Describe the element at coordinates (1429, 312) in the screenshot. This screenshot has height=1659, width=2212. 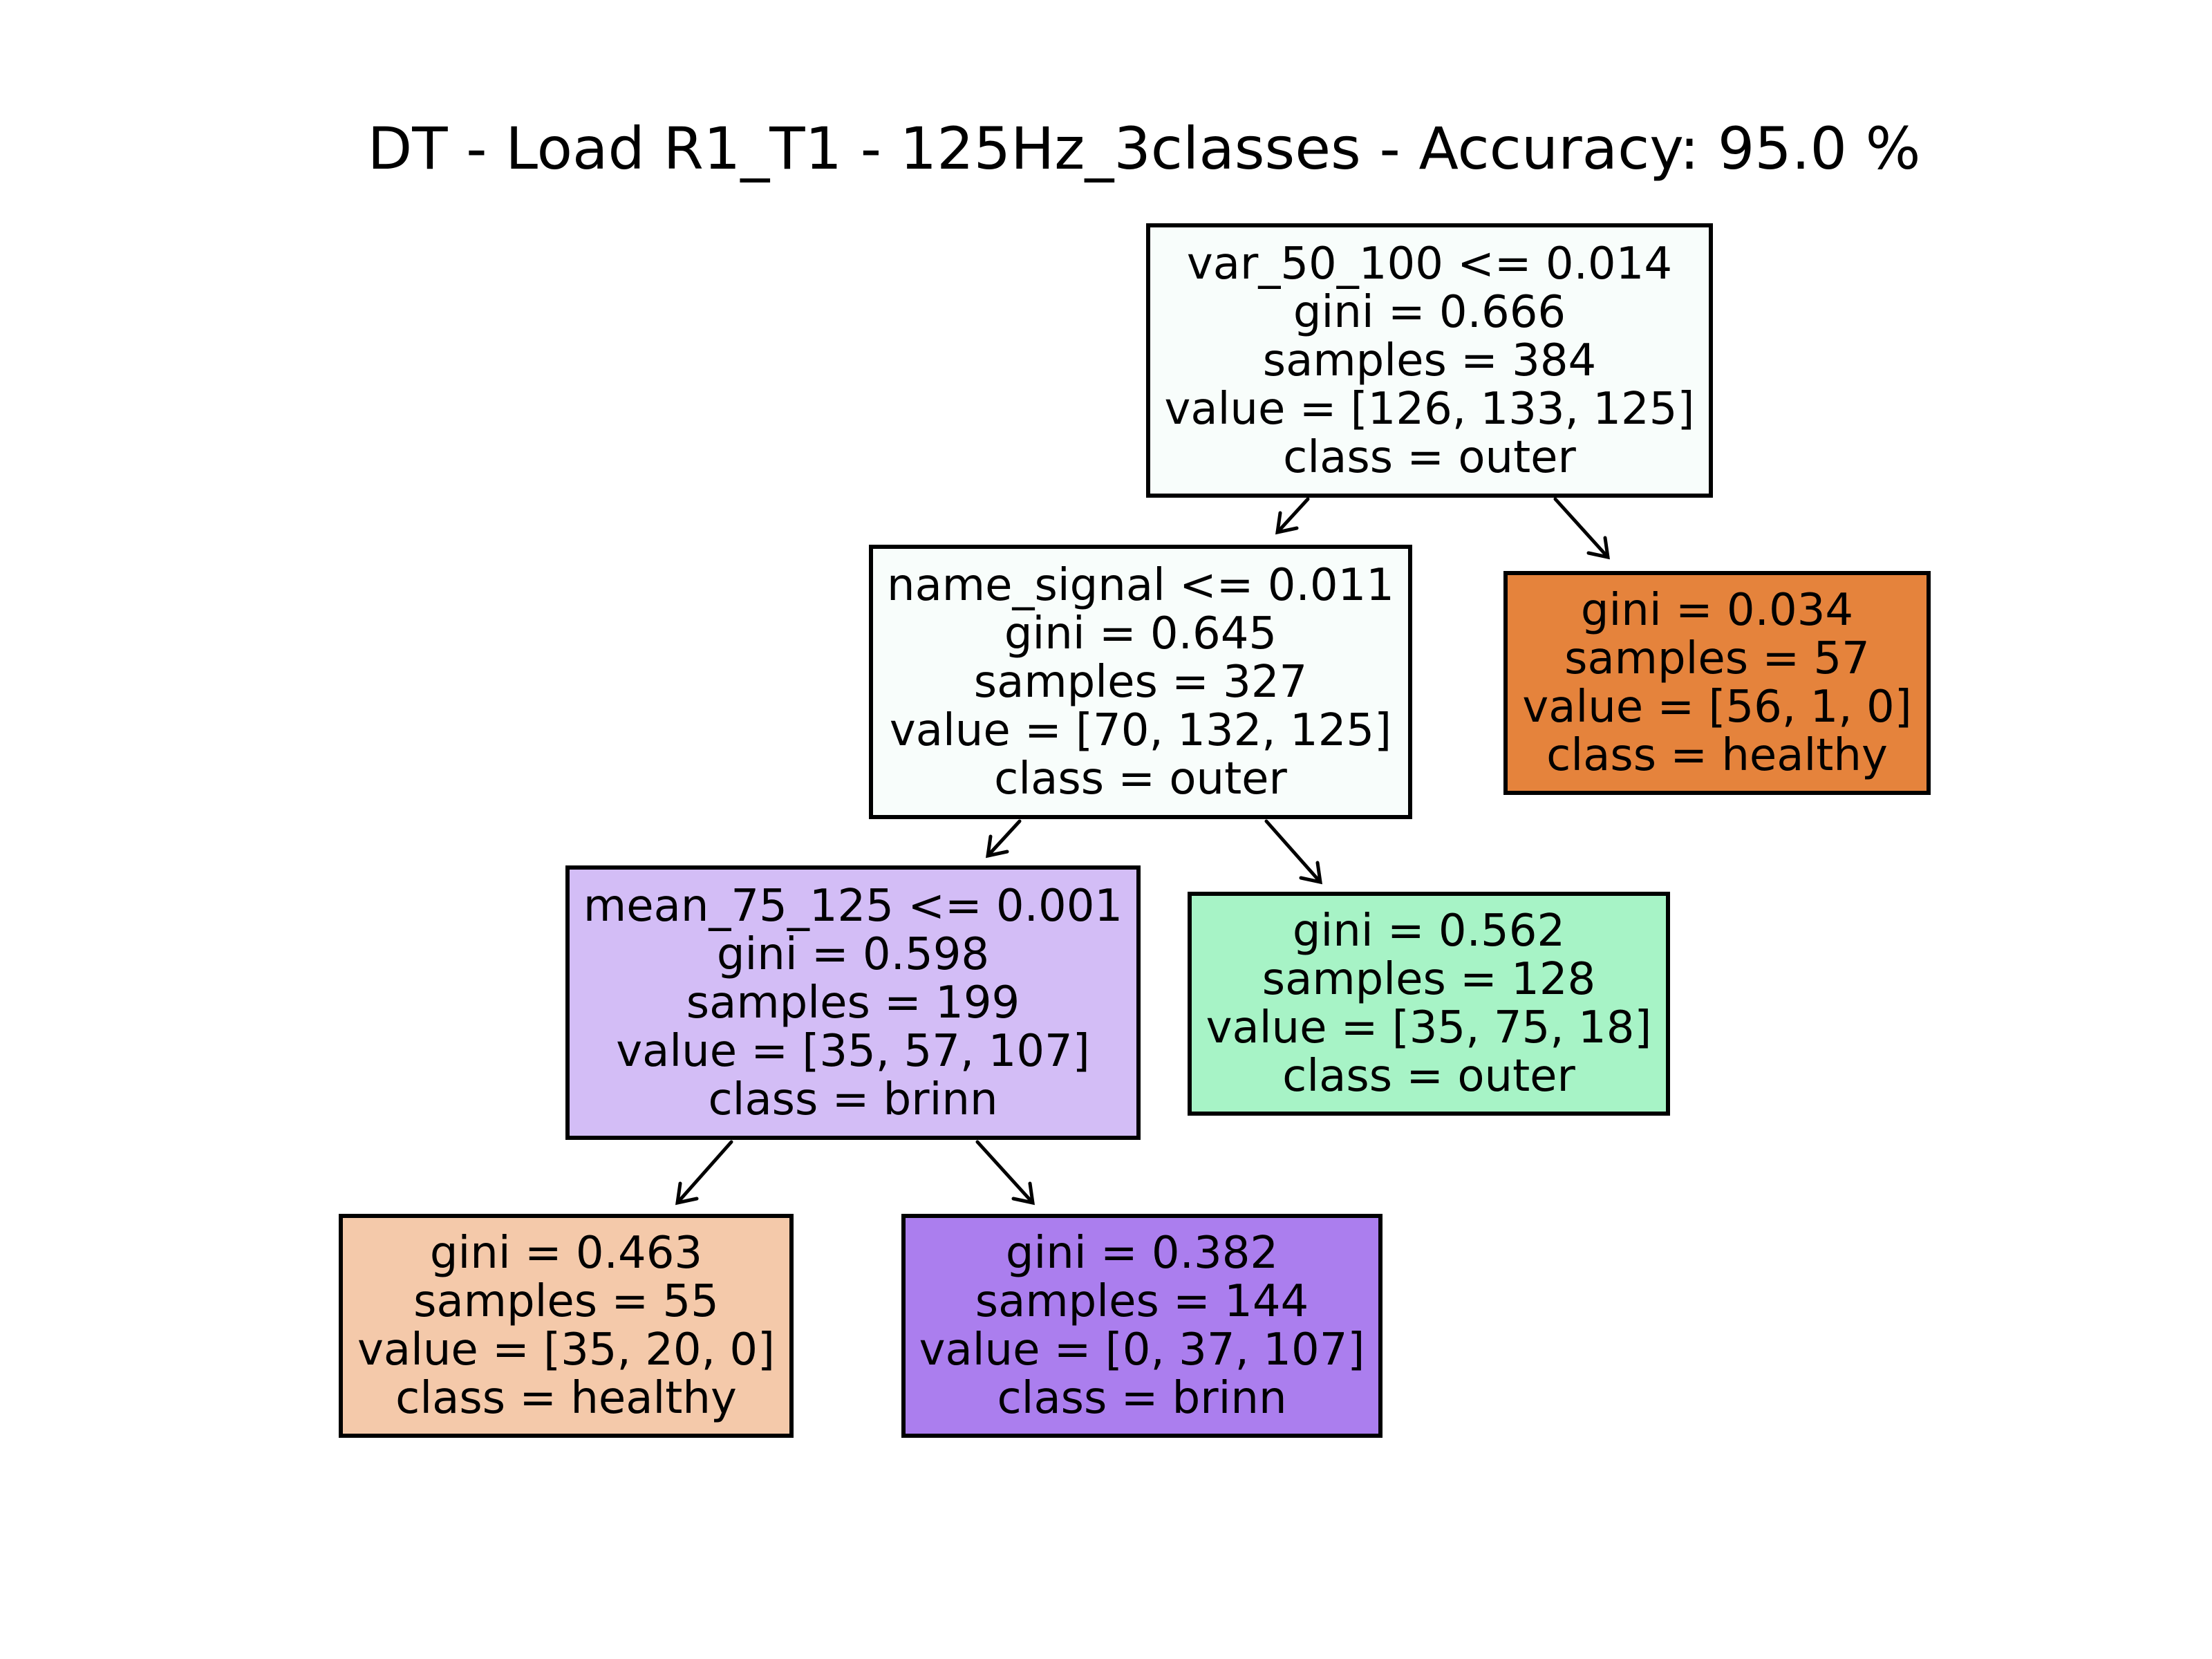
I see `gini-label: gini = 0.666` at that location.